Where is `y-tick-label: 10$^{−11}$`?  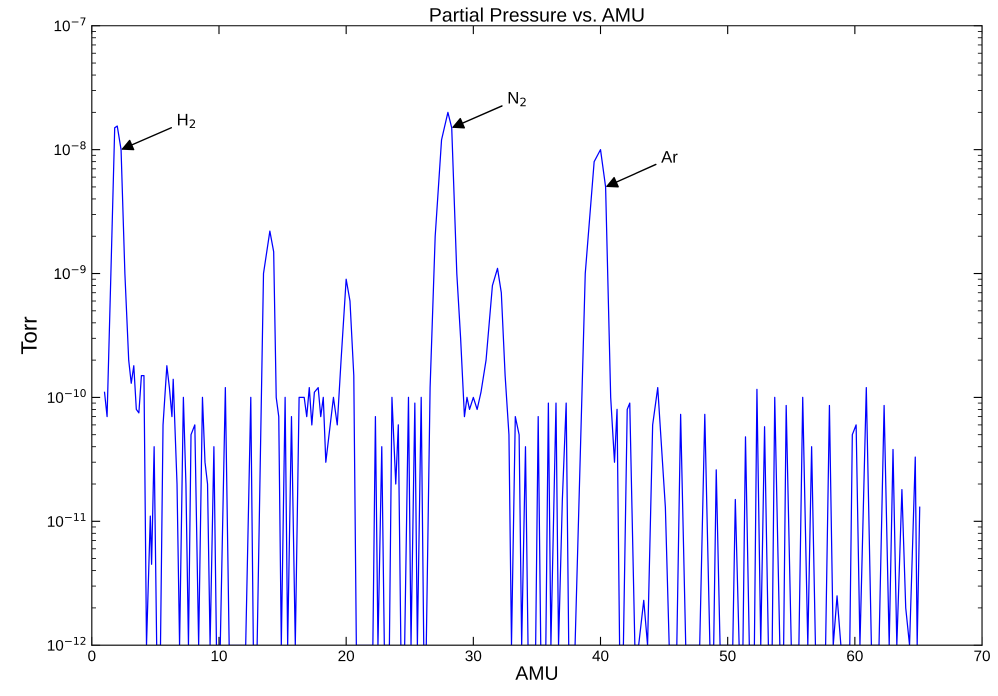 y-tick-label: 10$^{−11}$ is located at coordinates (67, 520).